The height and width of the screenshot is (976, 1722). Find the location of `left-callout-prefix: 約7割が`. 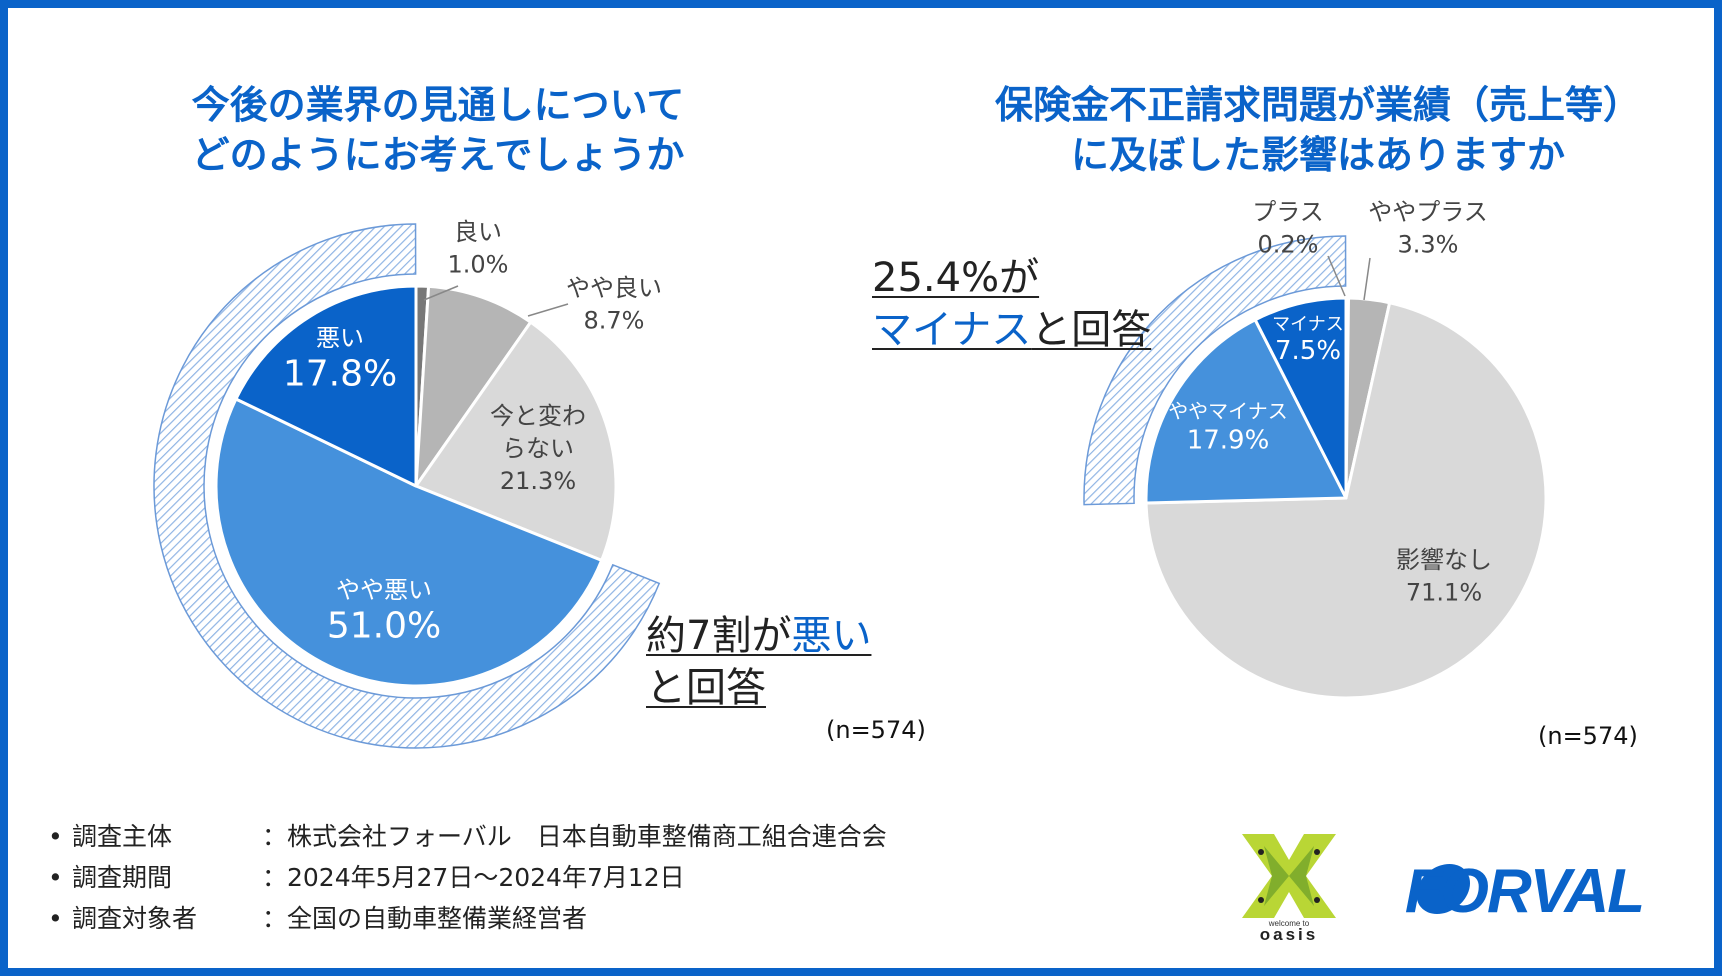

left-callout-prefix: 約7割が is located at coordinates (719, 636).